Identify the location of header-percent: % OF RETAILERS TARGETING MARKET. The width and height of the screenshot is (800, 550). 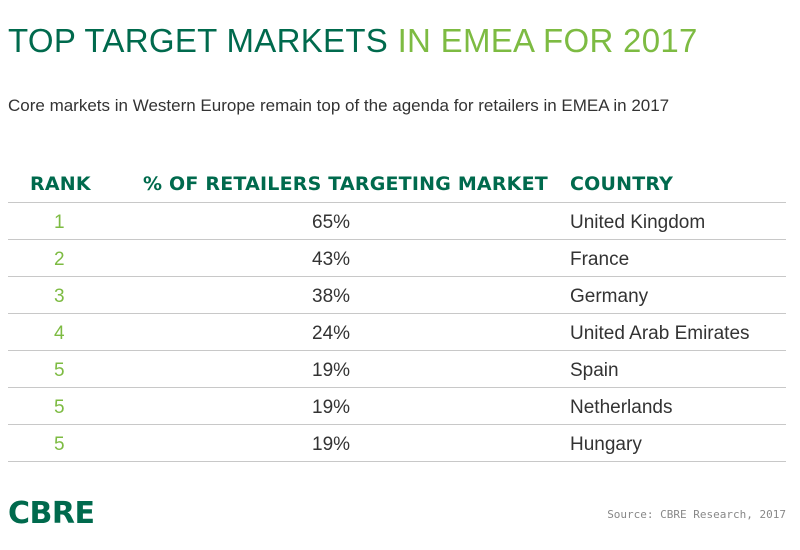
(345, 184).